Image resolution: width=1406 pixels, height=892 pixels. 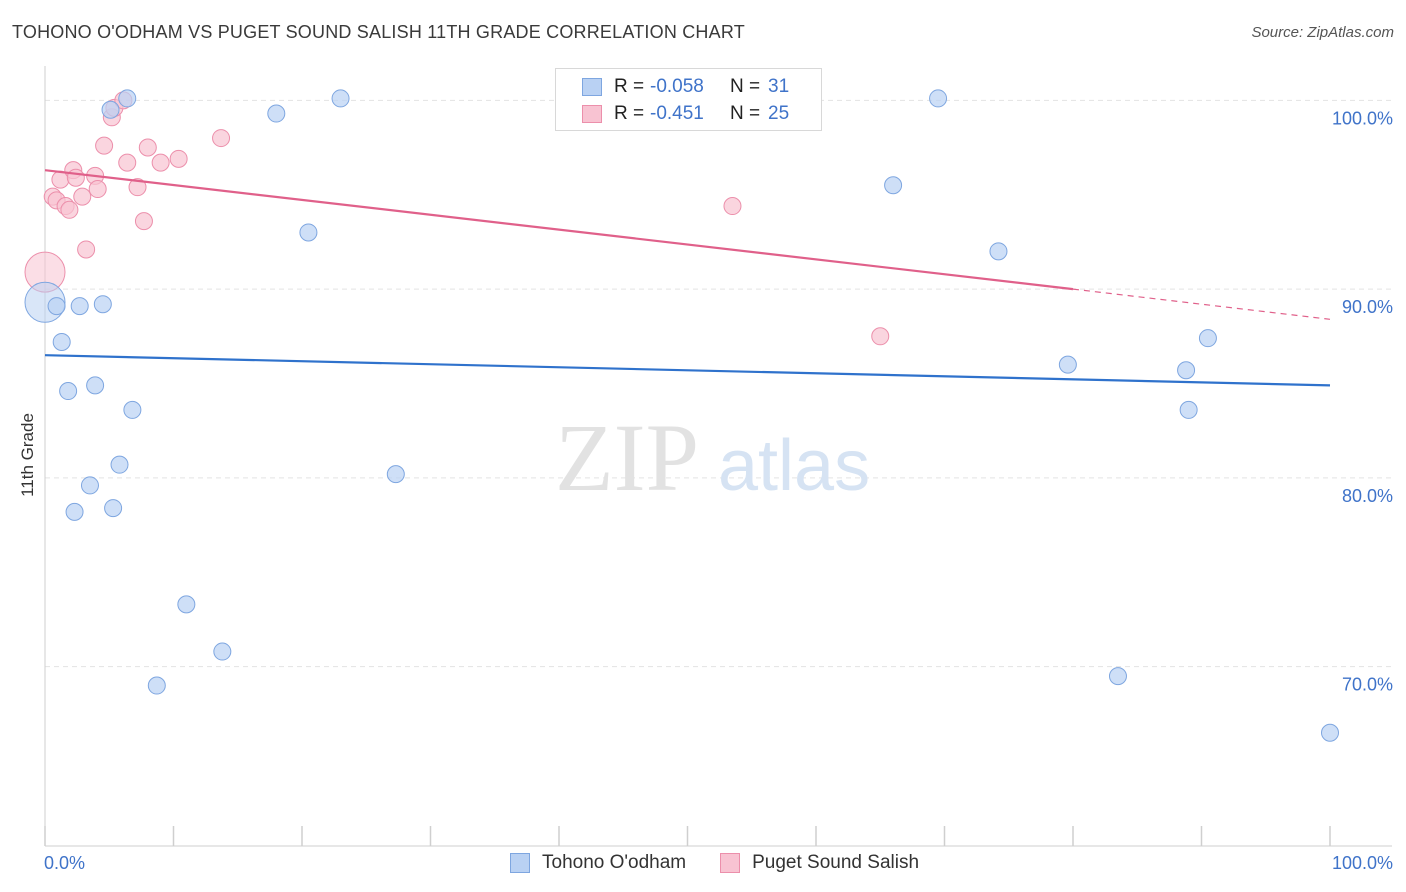 I want to click on y-tick-label: 70.0%, so click(x=1367, y=685).